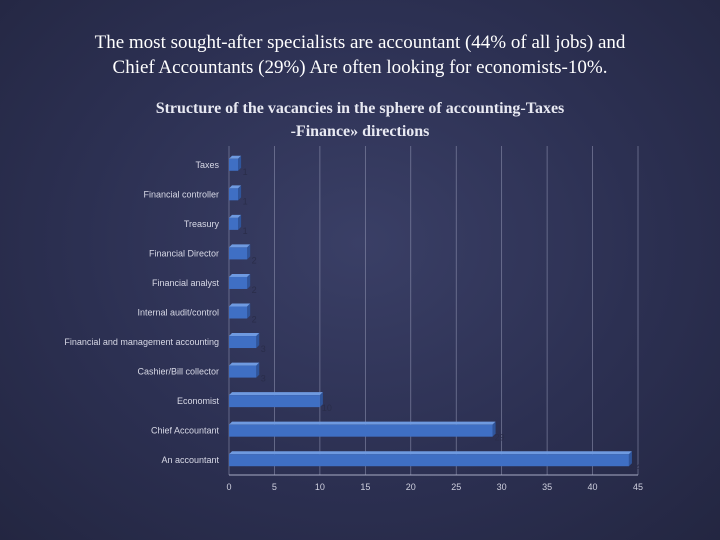 This screenshot has height=540, width=720. I want to click on x-tick-label: 10, so click(320, 487).